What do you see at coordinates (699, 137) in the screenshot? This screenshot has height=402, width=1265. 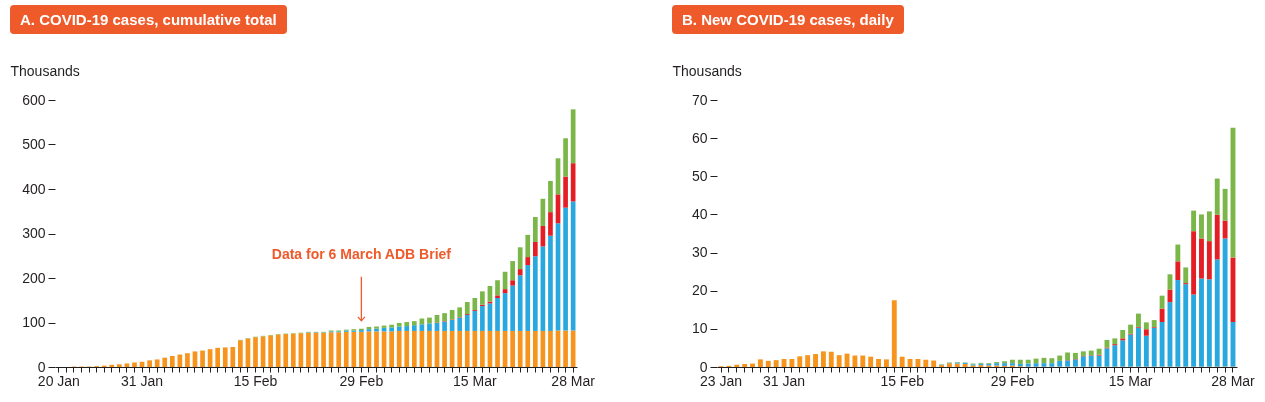 I see `y-tick-label: 60` at bounding box center [699, 137].